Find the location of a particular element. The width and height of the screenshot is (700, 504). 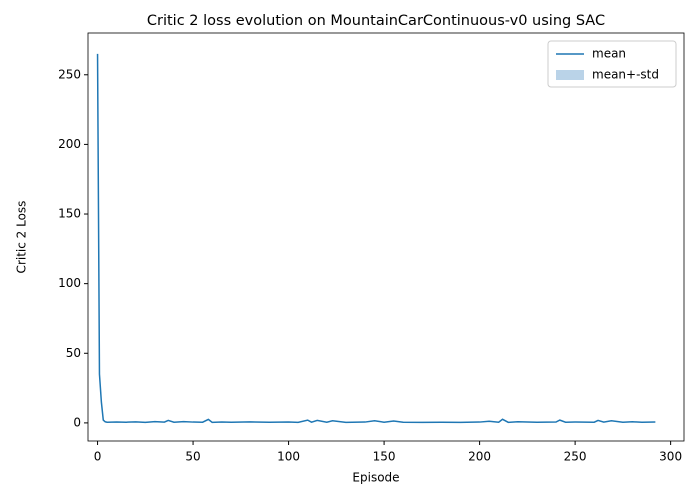

y-tick-label: 100 is located at coordinates (69, 283).